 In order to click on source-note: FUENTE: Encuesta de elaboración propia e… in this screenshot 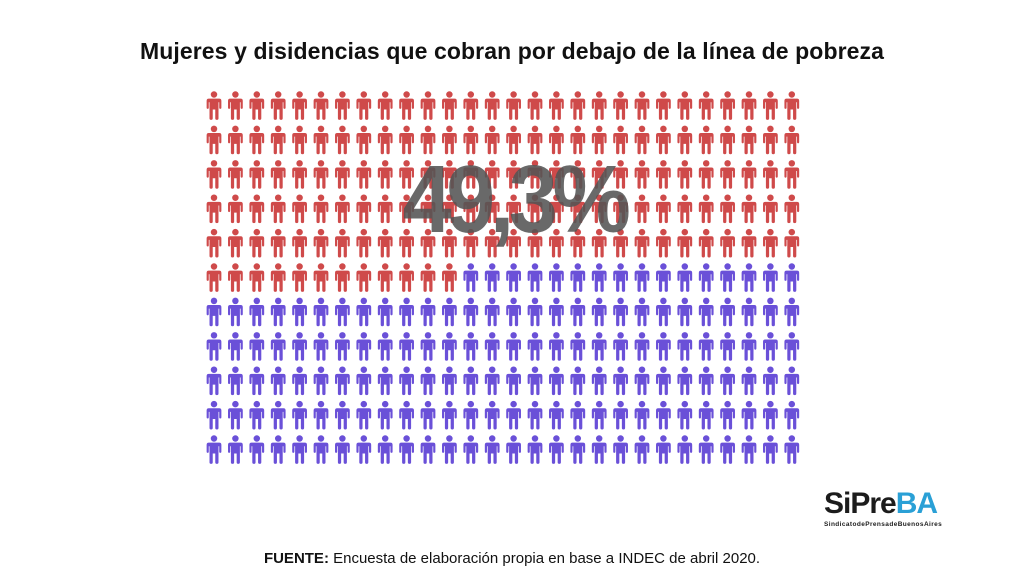, I will do `click(512, 558)`.